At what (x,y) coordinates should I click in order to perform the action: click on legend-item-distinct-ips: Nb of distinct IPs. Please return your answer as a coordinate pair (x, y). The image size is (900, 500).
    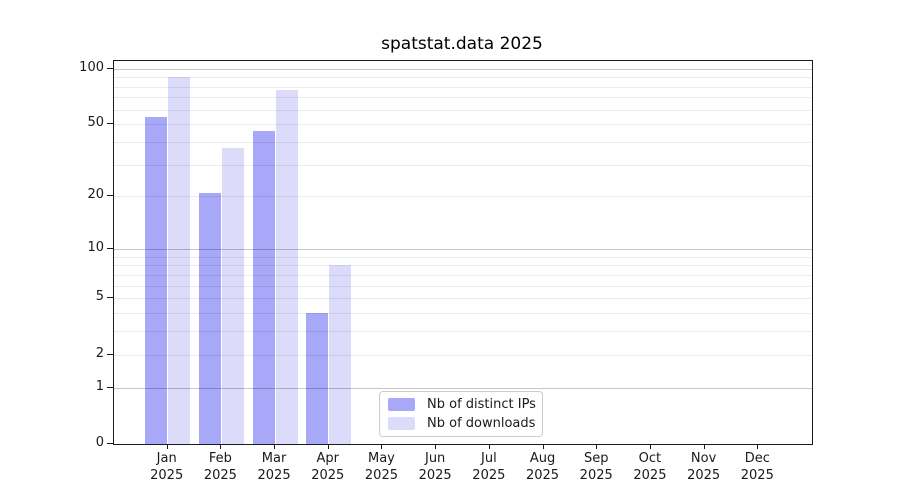
    Looking at the image, I should click on (462, 404).